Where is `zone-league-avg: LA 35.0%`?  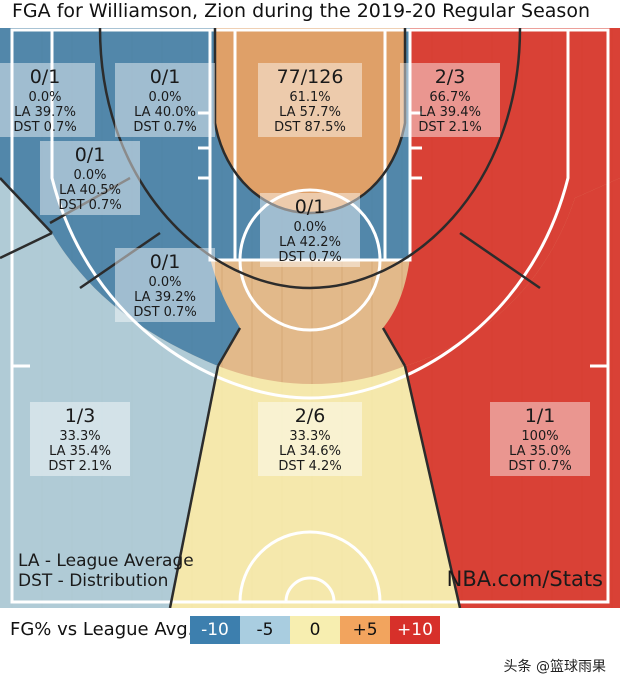
zone-league-avg: LA 35.0% is located at coordinates (540, 451).